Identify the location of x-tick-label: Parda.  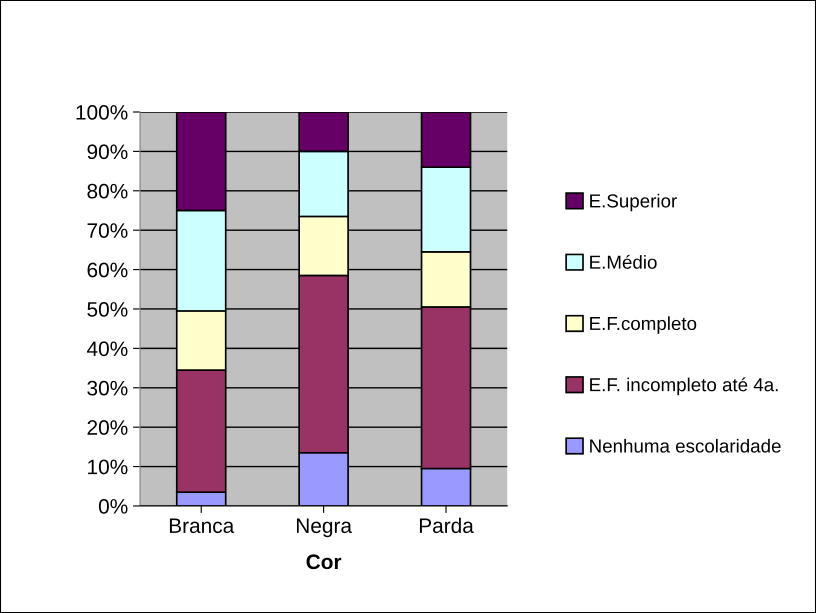
(447, 526).